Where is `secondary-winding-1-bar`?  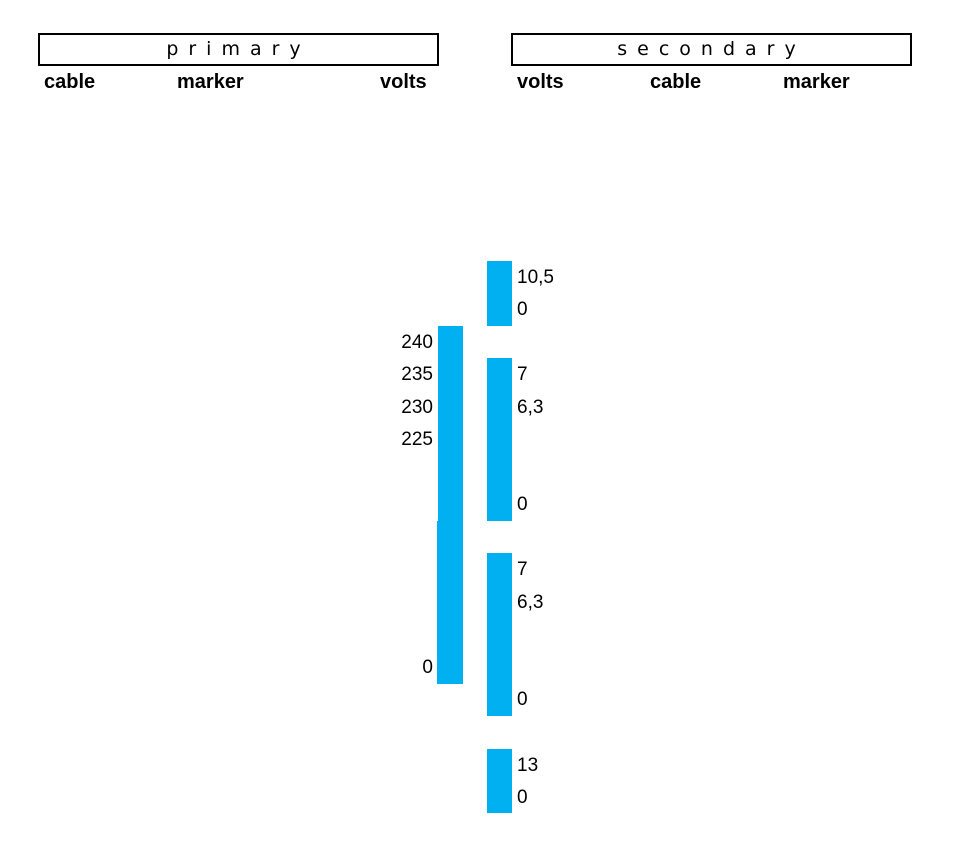
secondary-winding-1-bar is located at coordinates (499, 293).